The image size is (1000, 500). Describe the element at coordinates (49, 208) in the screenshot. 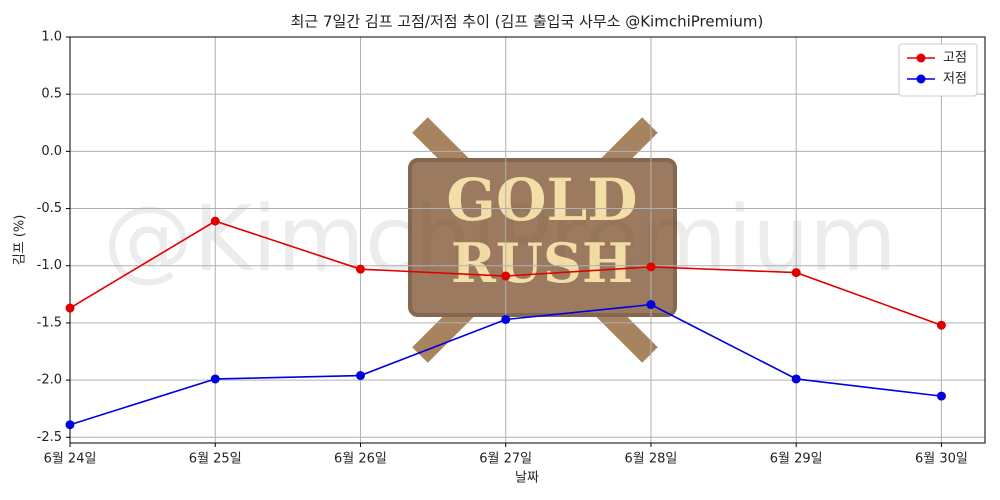

I see `y-tick-label: -0.5` at that location.